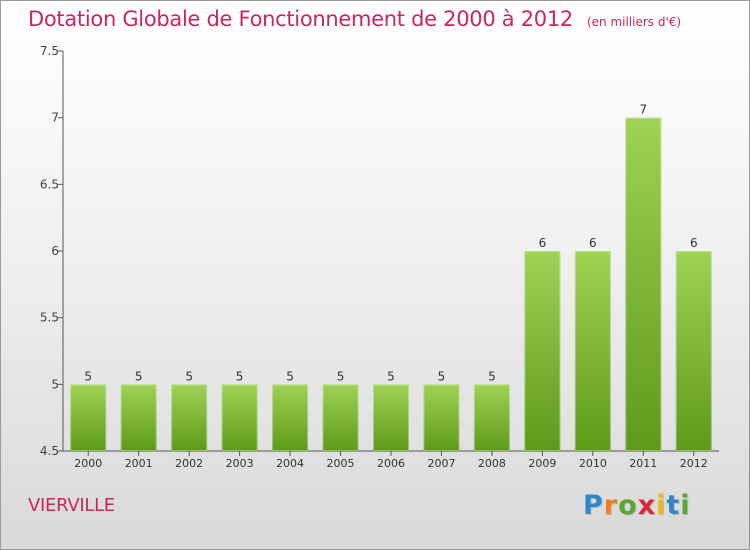 Image resolution: width=750 pixels, height=550 pixels. What do you see at coordinates (694, 463) in the screenshot?
I see `x-tick-label: 2012` at bounding box center [694, 463].